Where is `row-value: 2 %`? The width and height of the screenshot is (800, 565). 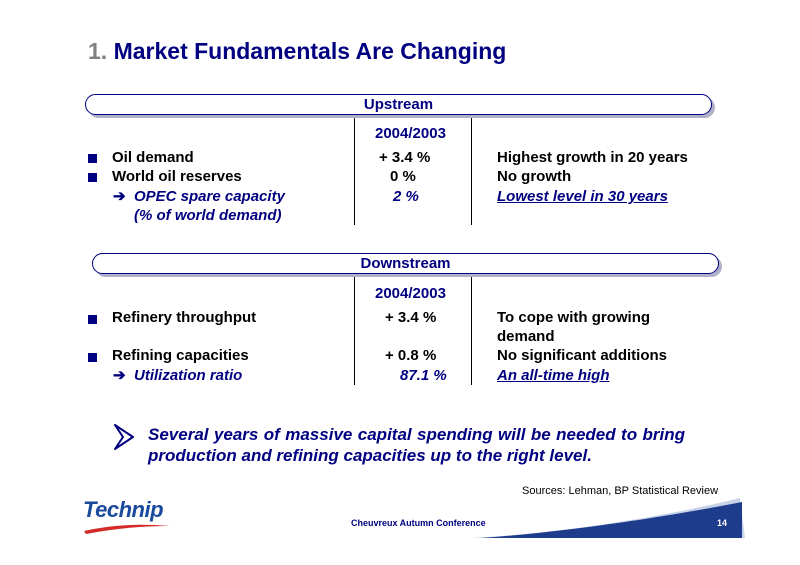 row-value: 2 % is located at coordinates (406, 196).